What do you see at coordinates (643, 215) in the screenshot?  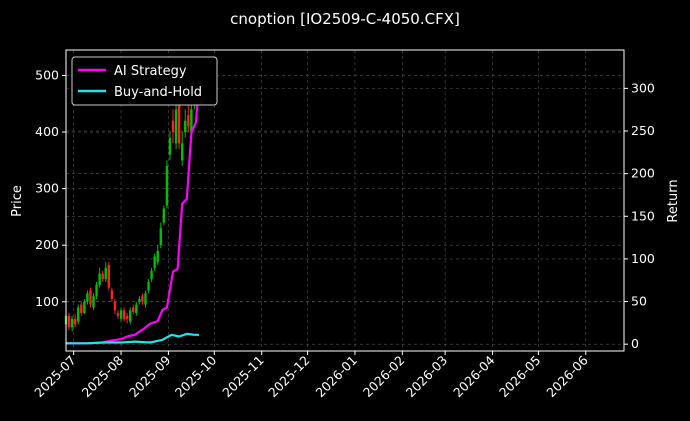 I see `y-tick-label-right: 150` at bounding box center [643, 215].